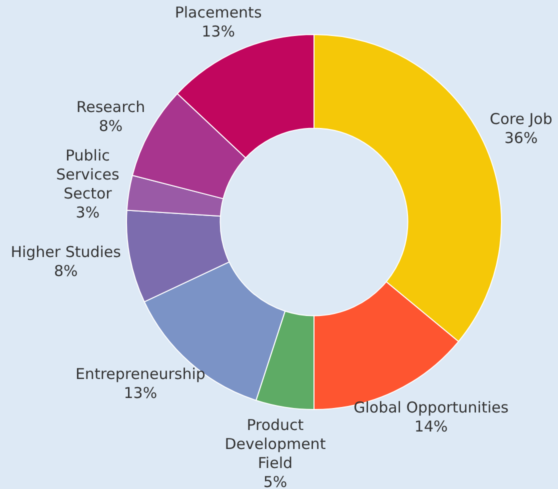 The height and width of the screenshot is (489, 558). I want to click on data-label: 36%, so click(521, 138).